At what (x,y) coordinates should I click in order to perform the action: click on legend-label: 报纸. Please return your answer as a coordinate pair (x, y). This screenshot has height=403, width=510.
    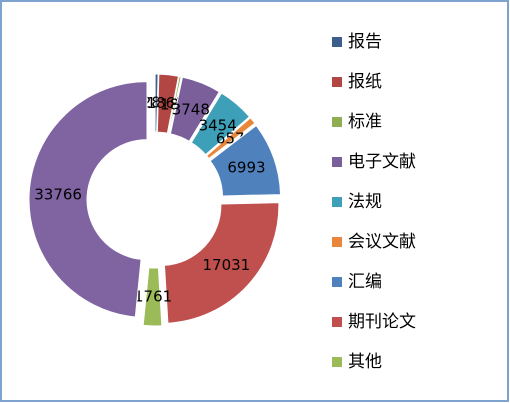
    Looking at the image, I should click on (365, 82).